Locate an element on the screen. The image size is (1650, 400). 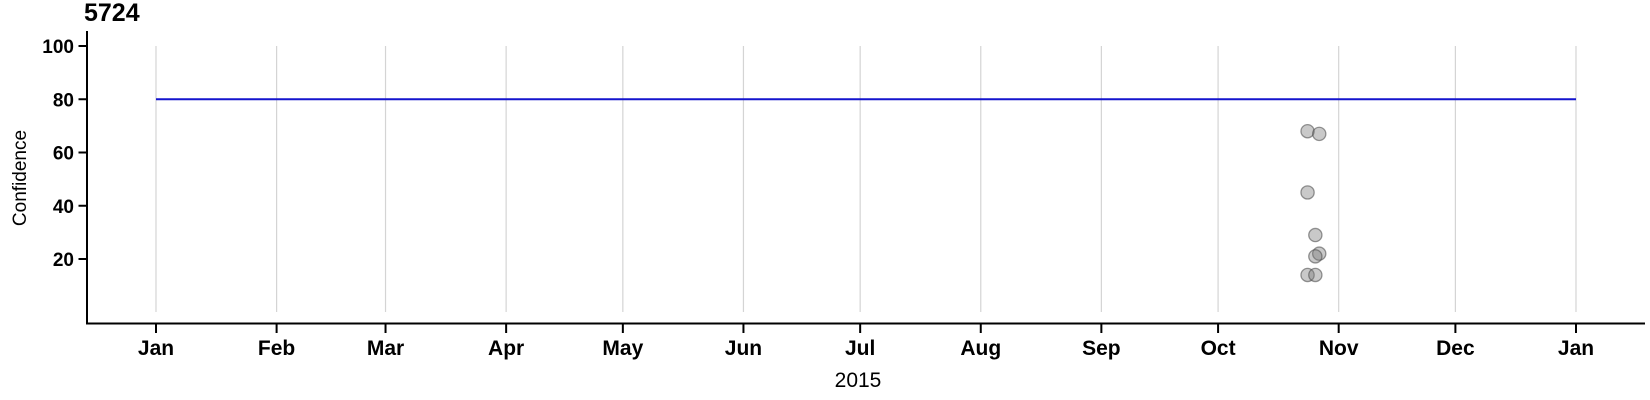
y-tick-label: 80 is located at coordinates (63, 100).